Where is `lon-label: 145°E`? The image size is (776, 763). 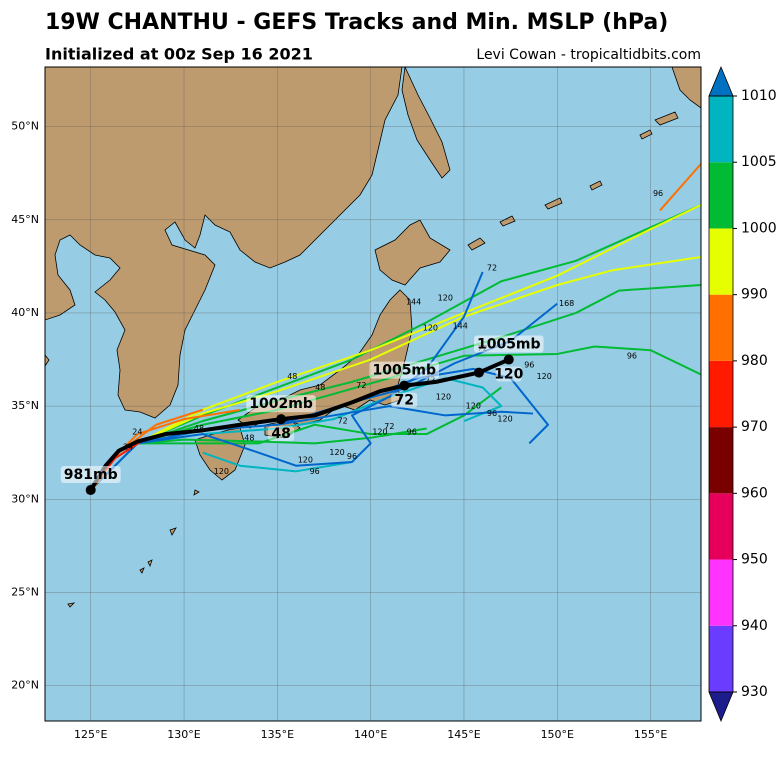
lon-label: 145°E is located at coordinates (463, 734).